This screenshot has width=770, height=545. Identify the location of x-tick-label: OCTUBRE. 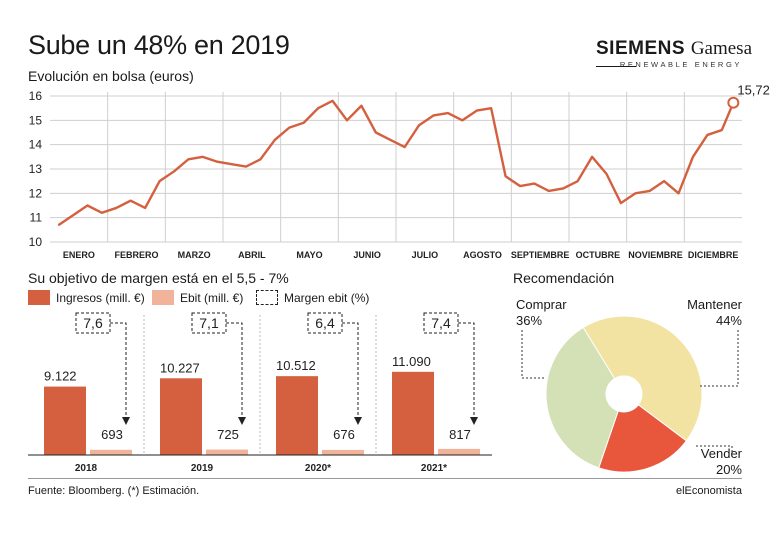
(598, 255).